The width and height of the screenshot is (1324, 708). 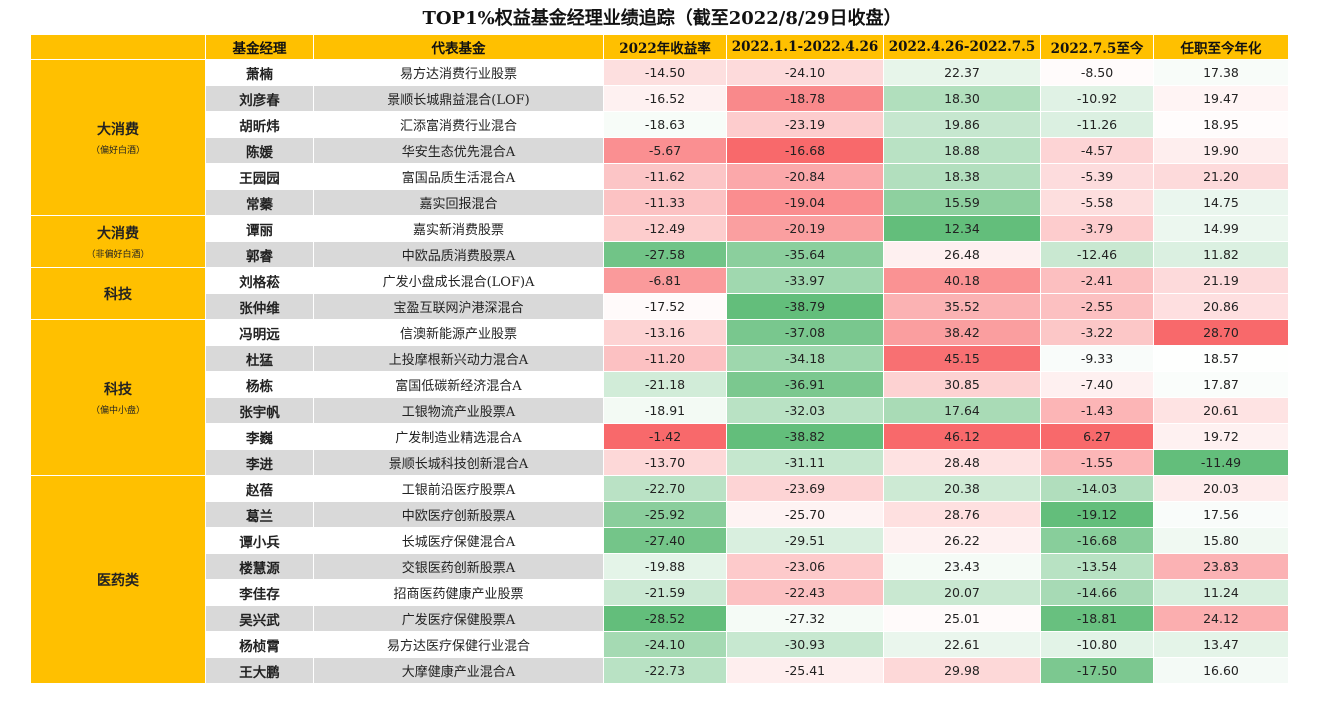 I want to click on fund-name: 中欧医疗创新股票A, so click(x=458, y=514).